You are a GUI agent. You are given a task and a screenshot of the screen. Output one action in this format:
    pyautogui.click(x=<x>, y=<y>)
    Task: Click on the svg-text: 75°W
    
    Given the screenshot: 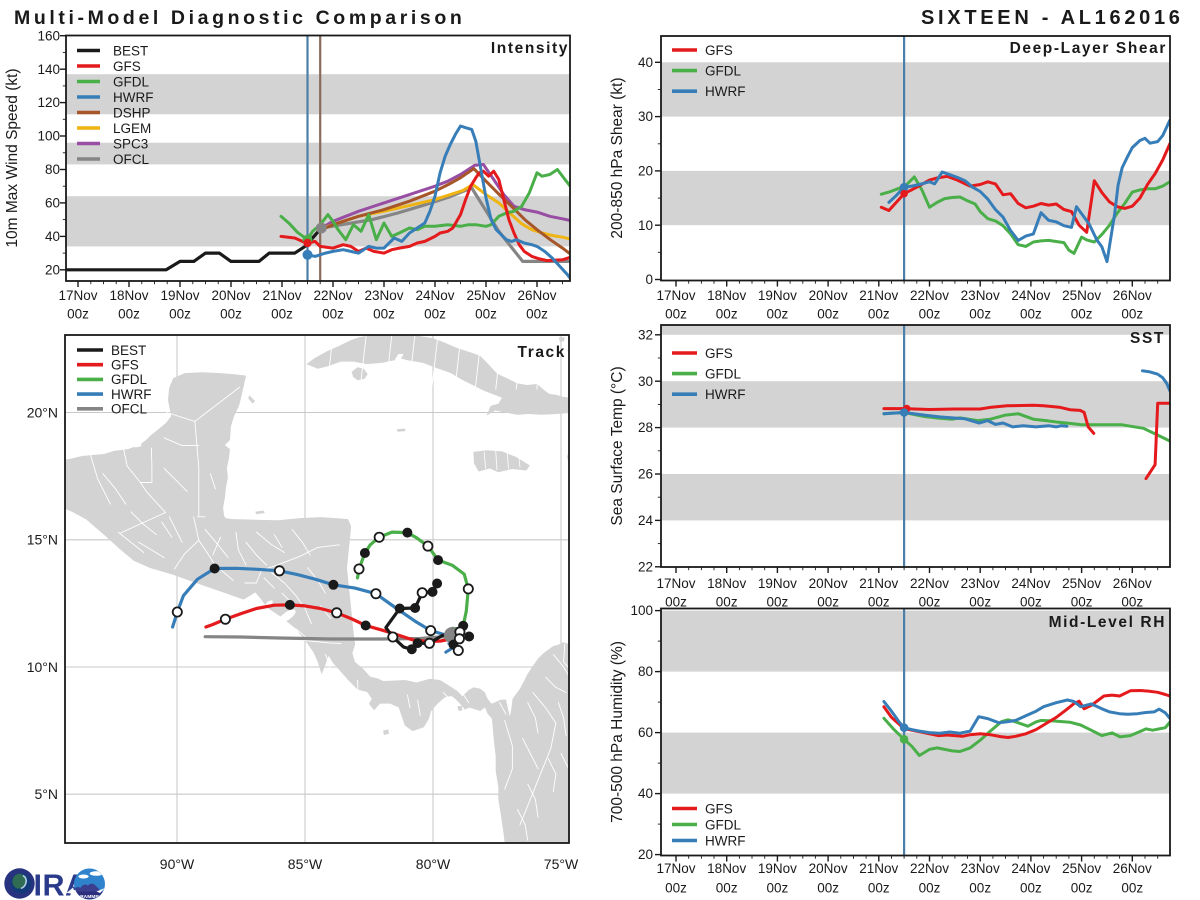 What is the action you would take?
    pyautogui.click(x=561, y=864)
    